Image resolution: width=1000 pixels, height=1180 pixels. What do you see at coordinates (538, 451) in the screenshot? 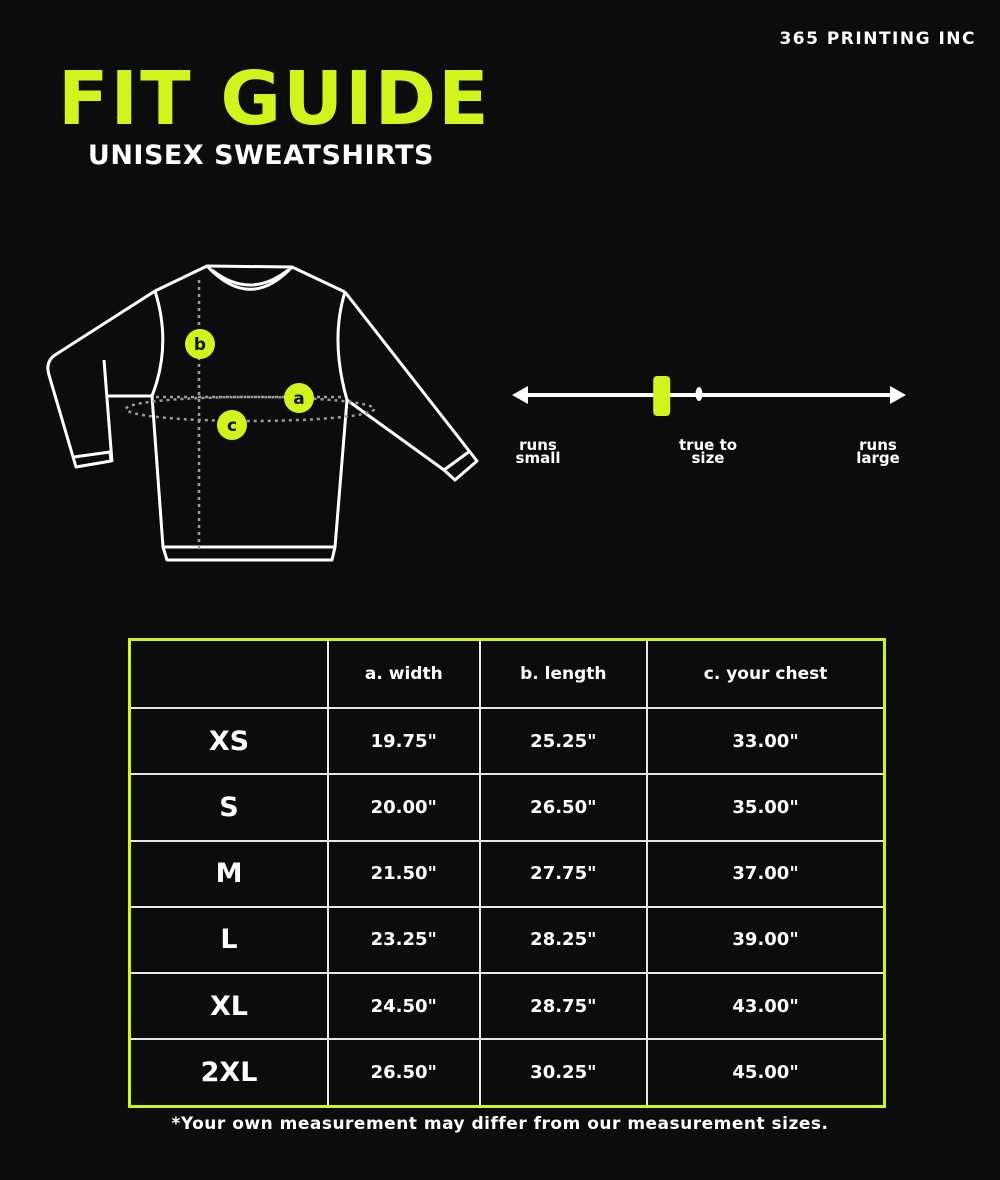
I see `runs-small-label: runs small` at bounding box center [538, 451].